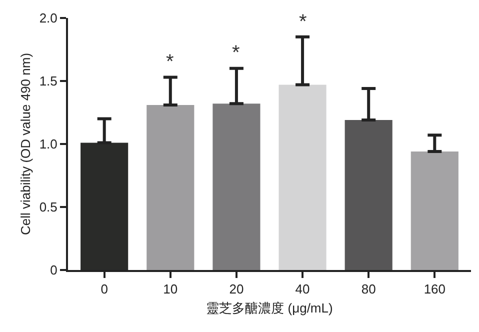 This screenshot has width=479, height=332. What do you see at coordinates (48, 207) in the screenshot?
I see `y-tick-label: 0.5` at bounding box center [48, 207].